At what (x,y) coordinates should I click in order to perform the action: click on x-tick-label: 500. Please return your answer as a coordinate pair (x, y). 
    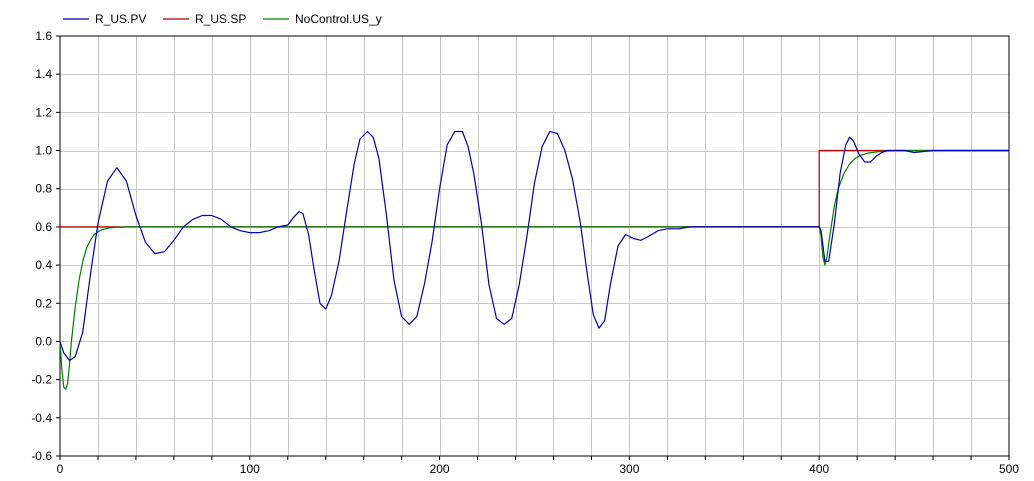
    Looking at the image, I should click on (1009, 469).